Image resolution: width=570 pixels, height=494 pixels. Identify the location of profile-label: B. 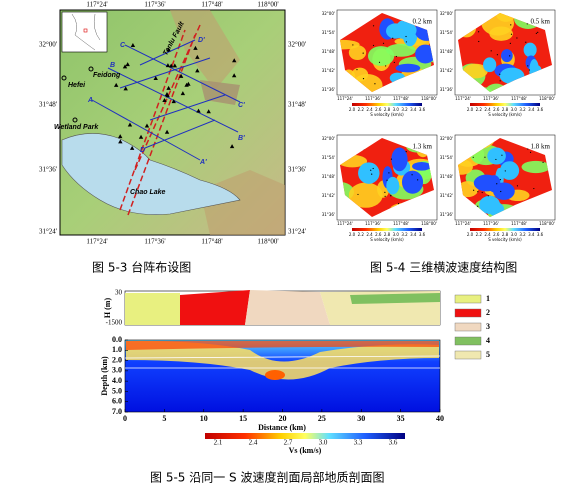
(112, 65).